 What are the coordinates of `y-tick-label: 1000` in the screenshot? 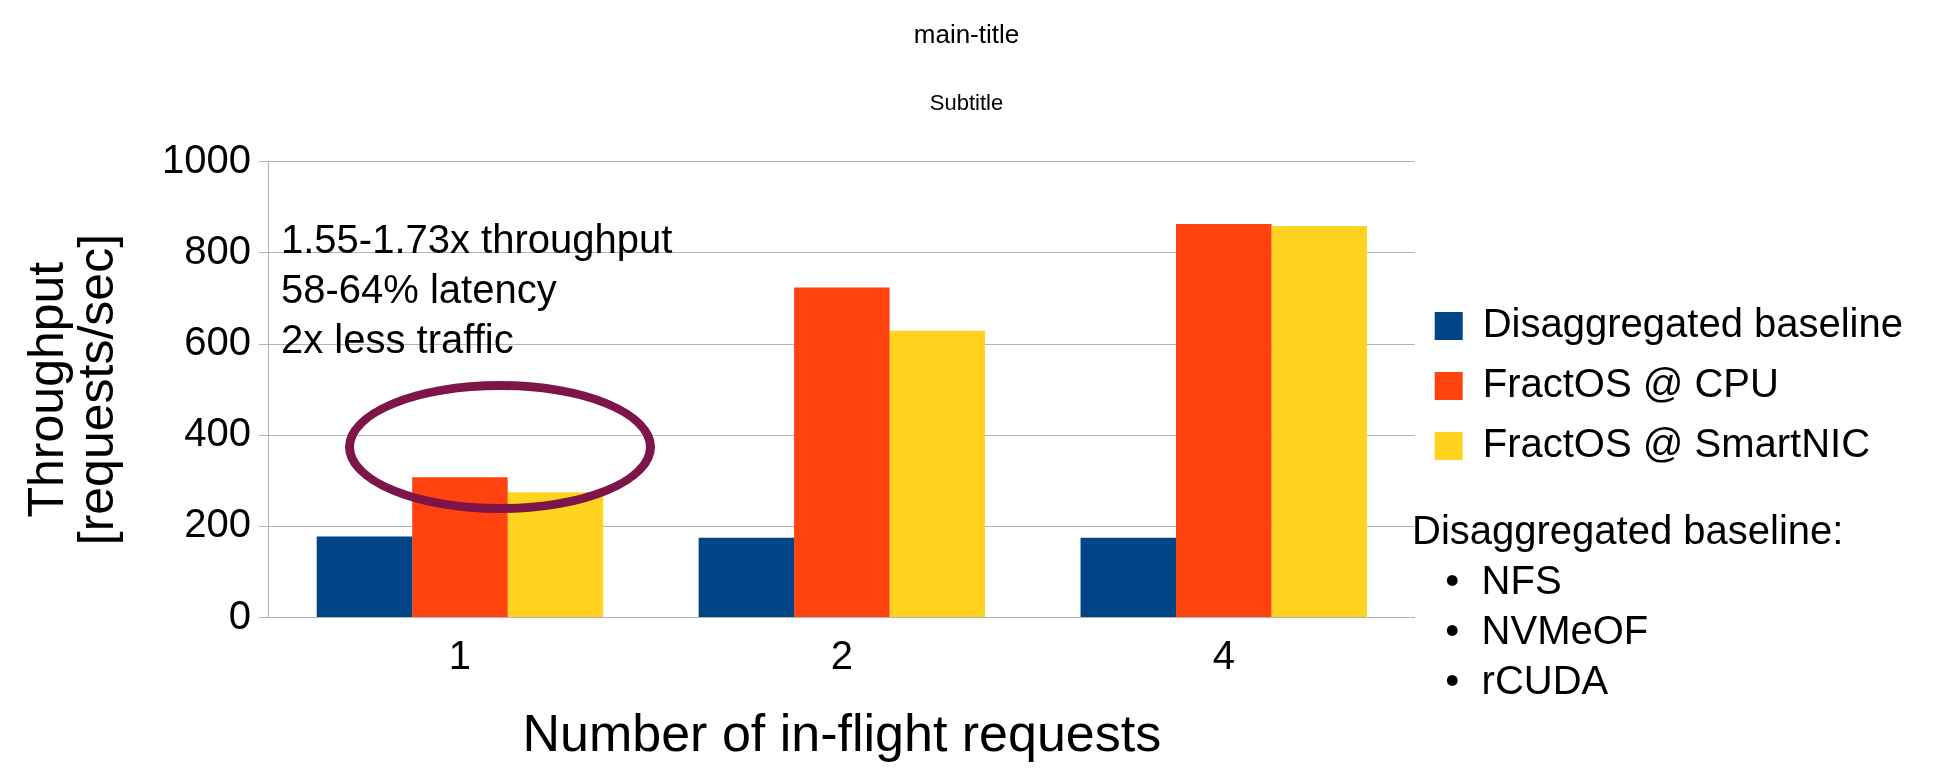 It's located at (206, 158).